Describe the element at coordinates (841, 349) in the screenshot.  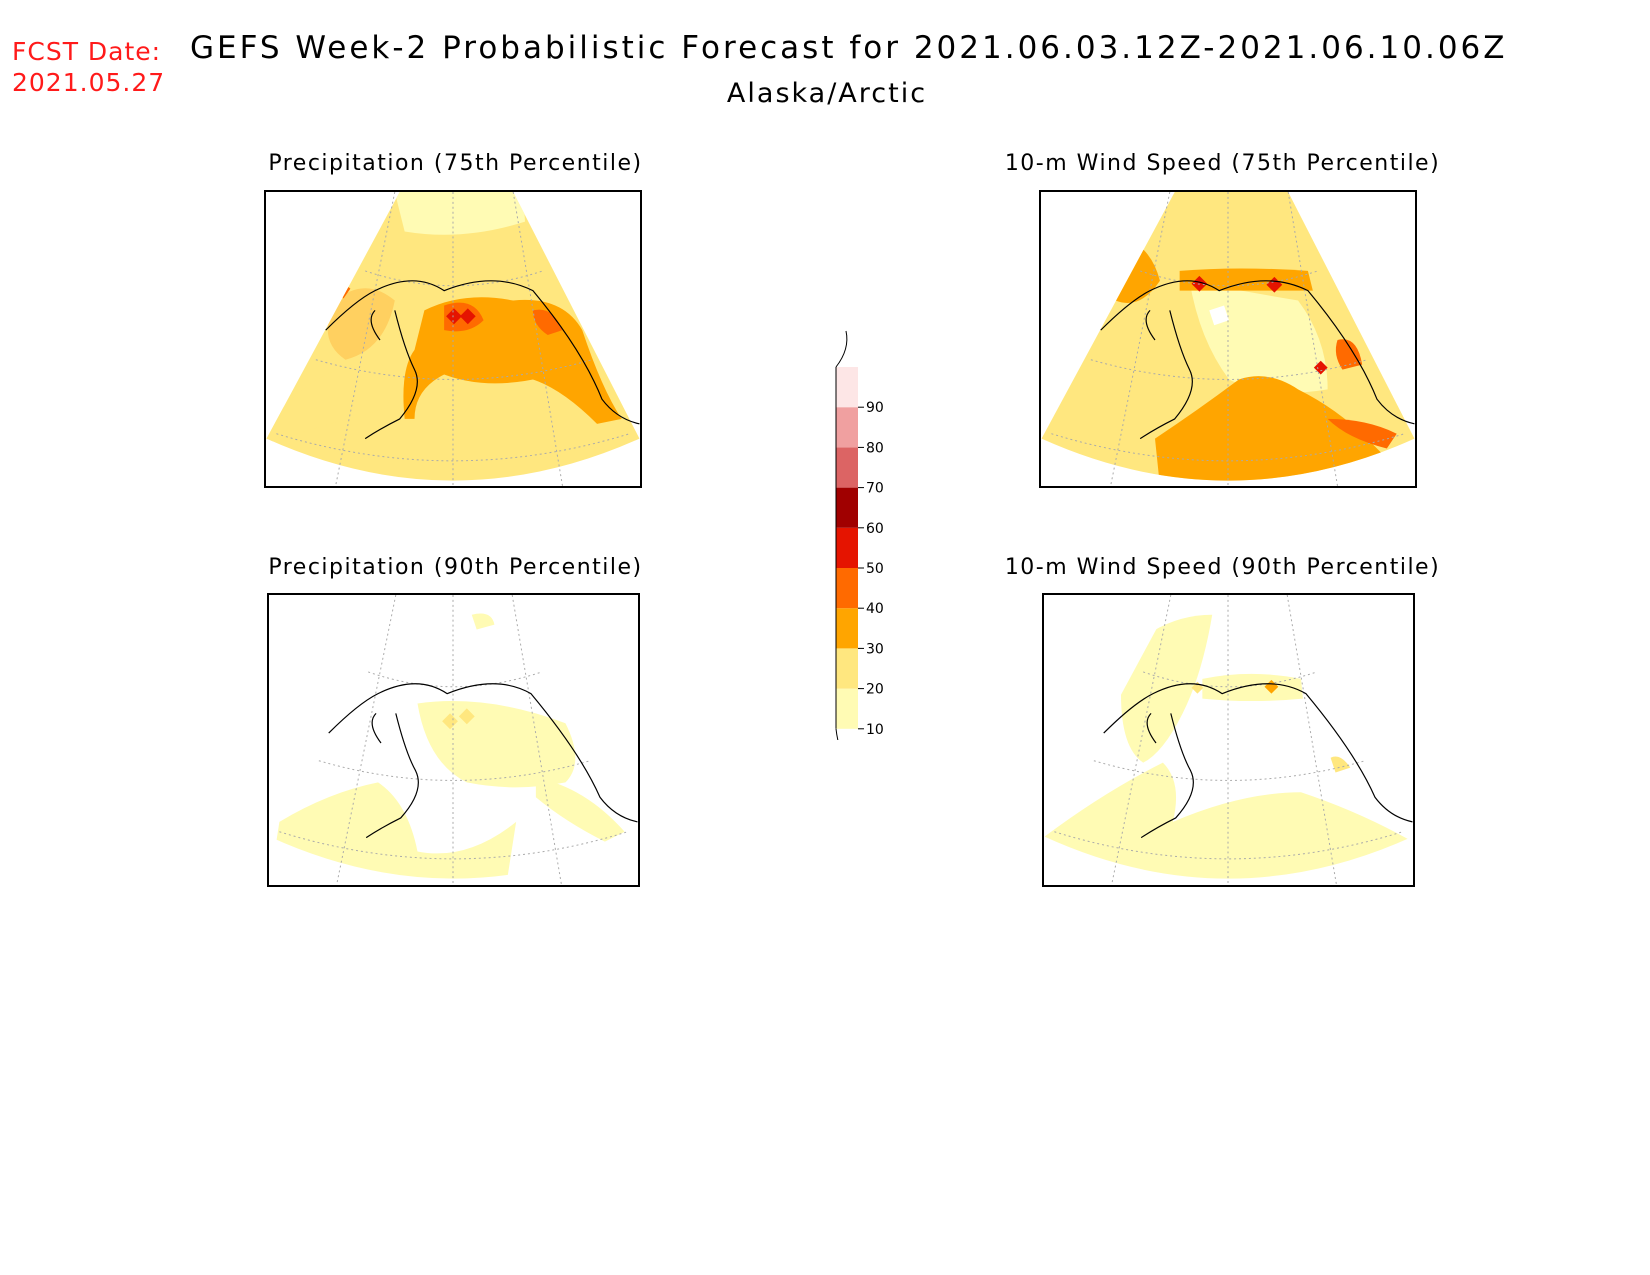
I see `colorbar-top-extension` at that location.